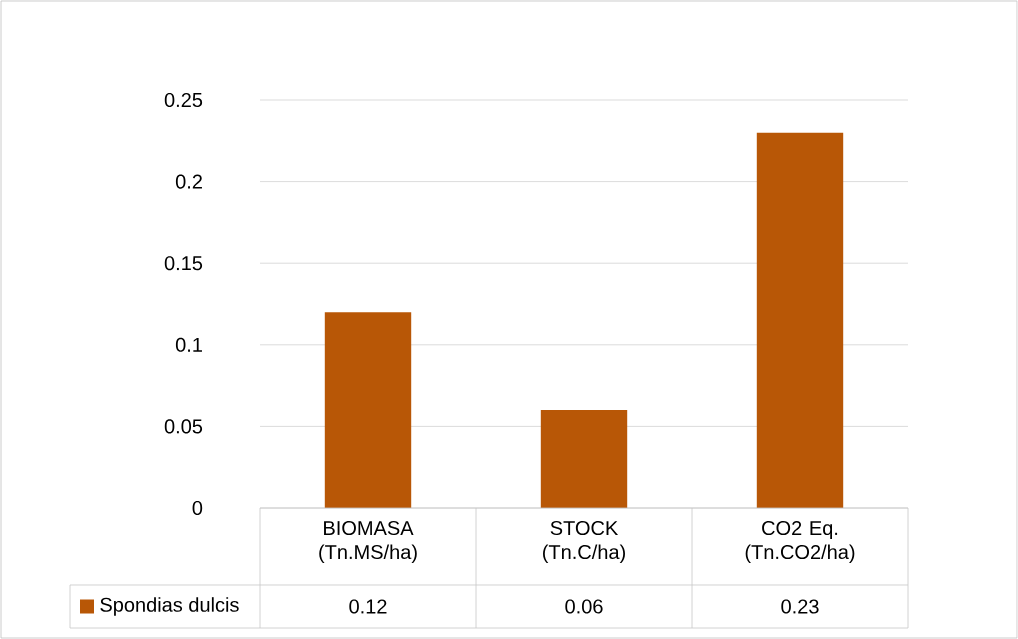 The width and height of the screenshot is (1018, 639). Describe the element at coordinates (169, 606) in the screenshot. I see `legend-label: Spondias dulcis` at that location.